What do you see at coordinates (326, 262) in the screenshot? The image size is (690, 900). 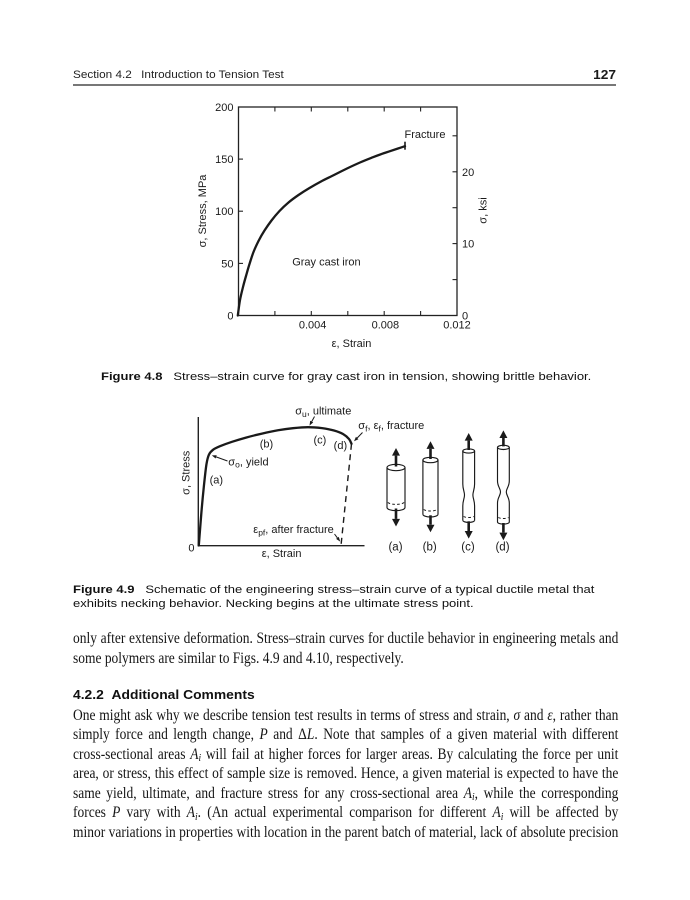 I see `svg-text: Gray cast iron` at bounding box center [326, 262].